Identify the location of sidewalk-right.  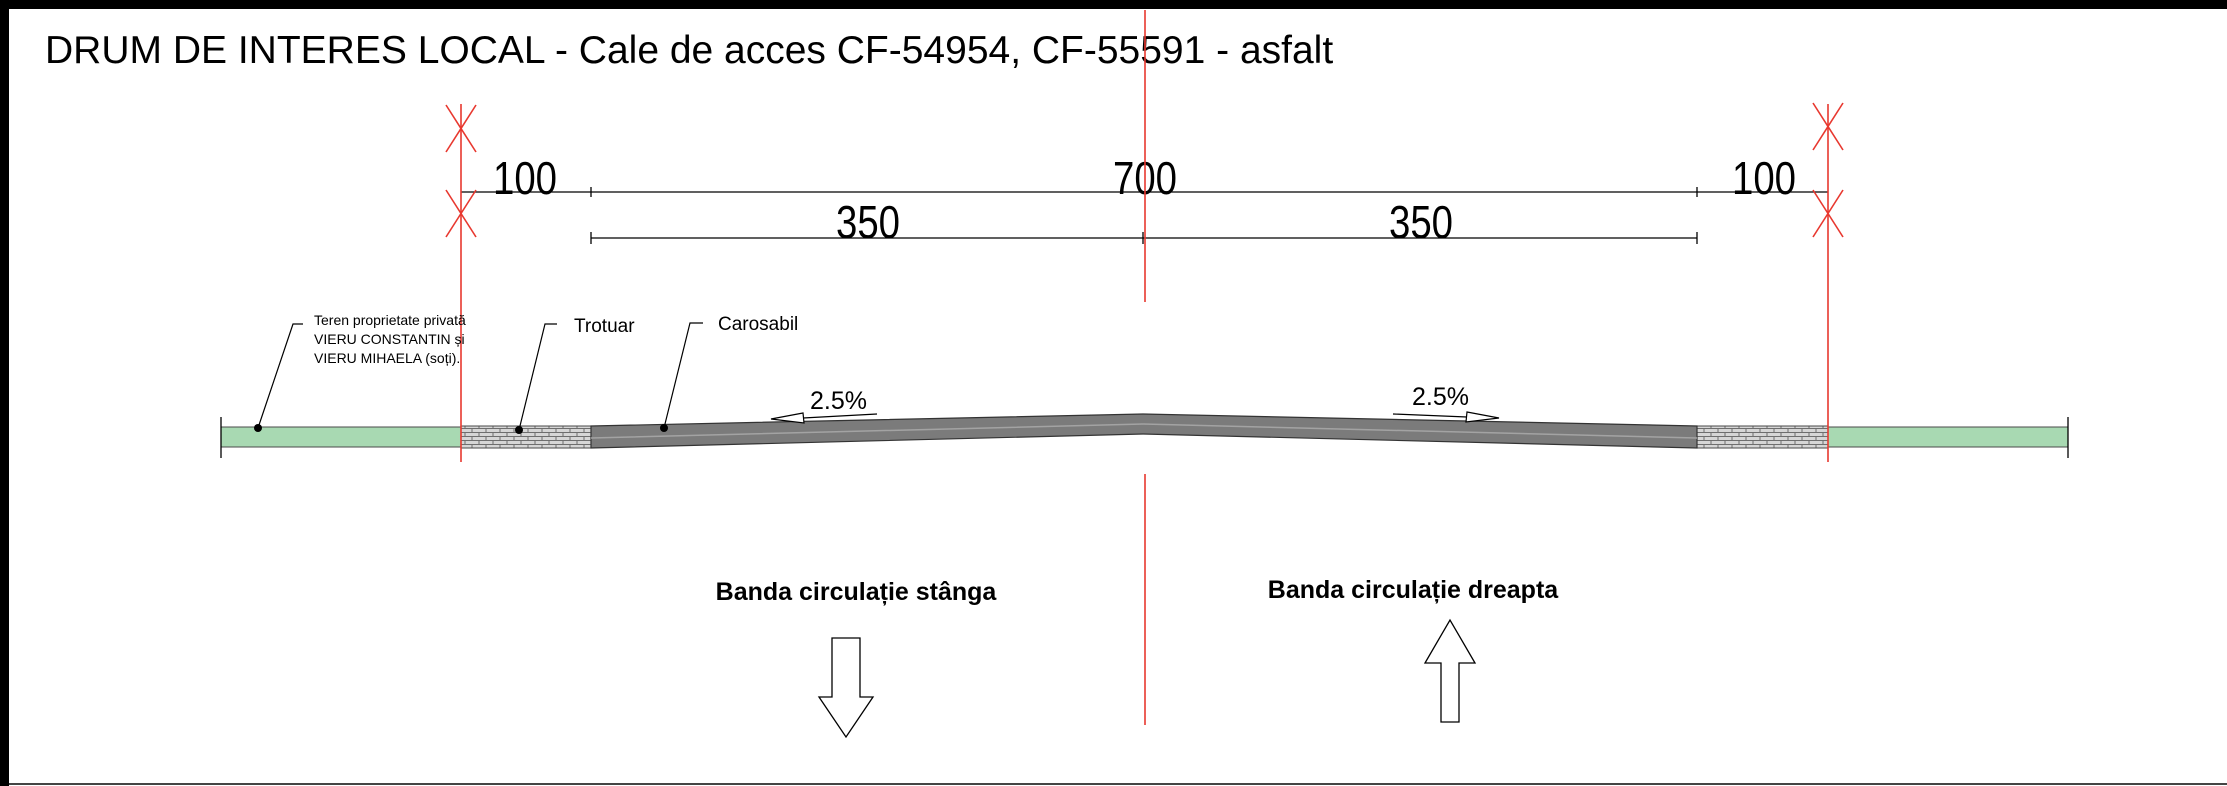
(1762, 437).